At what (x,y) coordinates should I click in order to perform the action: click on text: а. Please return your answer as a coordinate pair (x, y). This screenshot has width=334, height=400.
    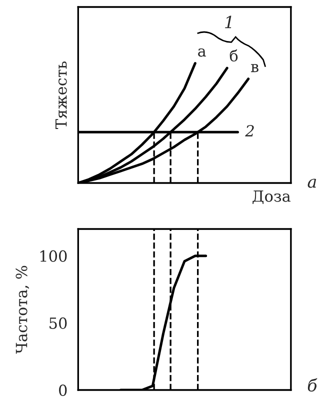
    Looking at the image, I should click on (312, 183).